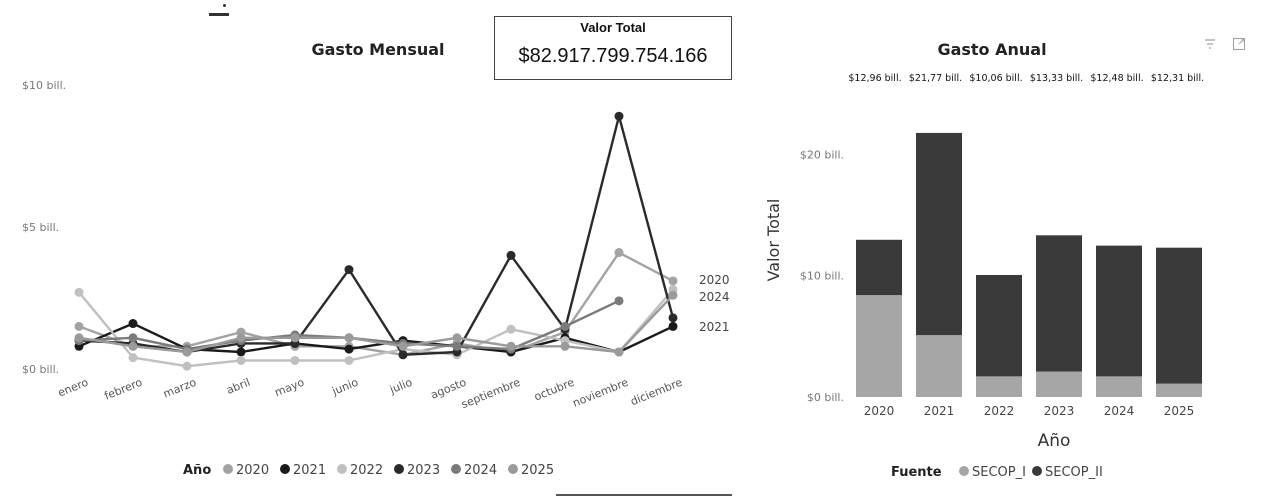  Describe the element at coordinates (964, 471) in the screenshot. I see `legend-marker-SECOP_I` at that location.